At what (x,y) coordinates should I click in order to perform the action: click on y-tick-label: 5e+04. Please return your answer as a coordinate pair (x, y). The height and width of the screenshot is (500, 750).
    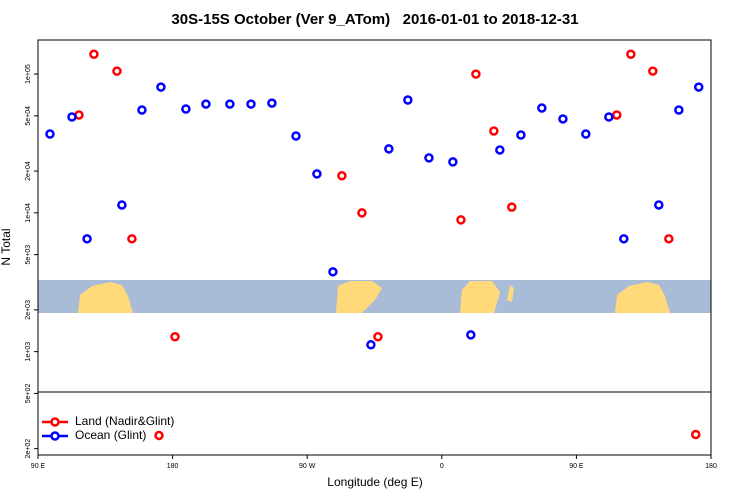
    Looking at the image, I should click on (28, 116).